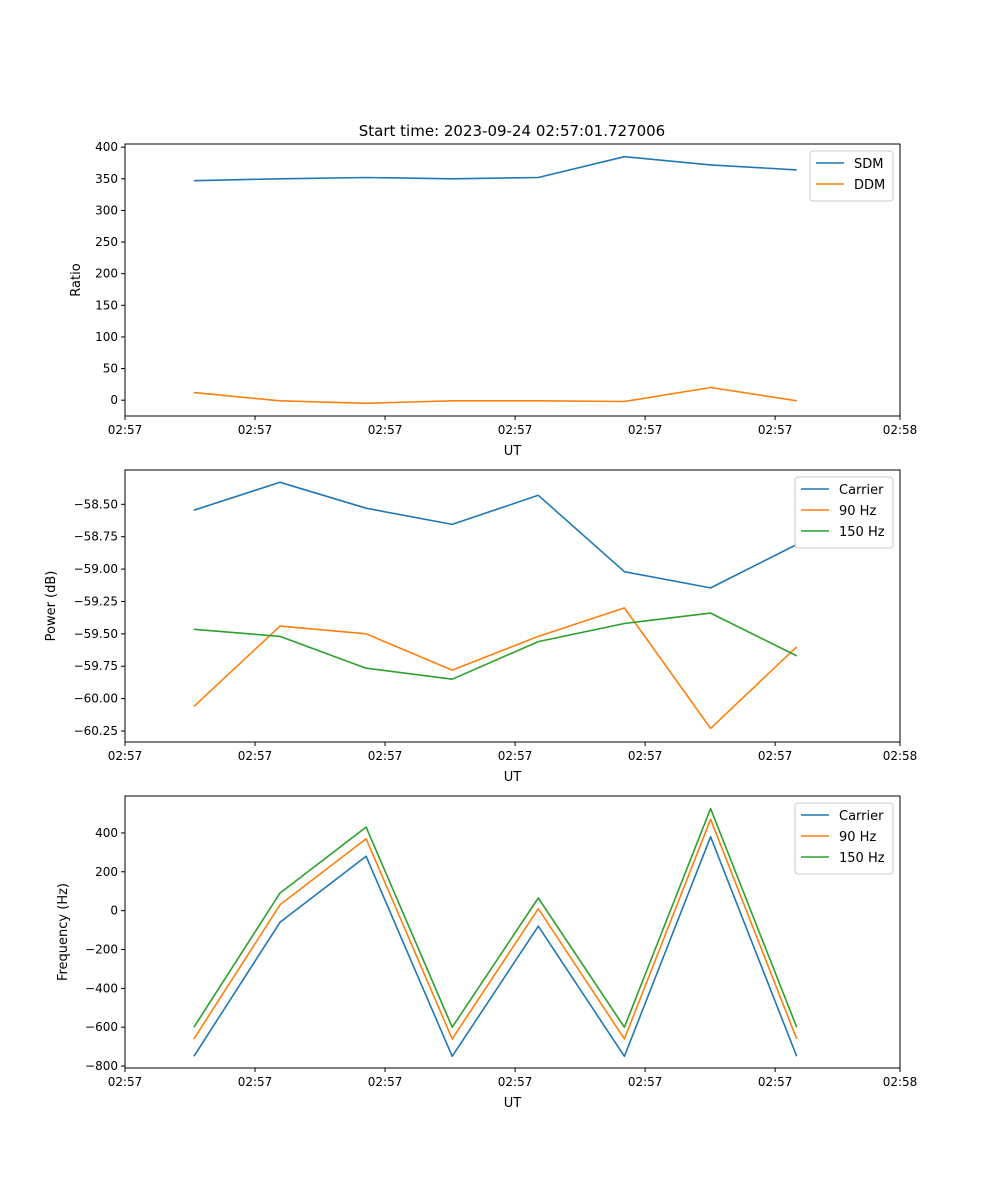 Image resolution: width=1000 pixels, height=1200 pixels. I want to click on legend-label-sdm: SDM, so click(868, 164).